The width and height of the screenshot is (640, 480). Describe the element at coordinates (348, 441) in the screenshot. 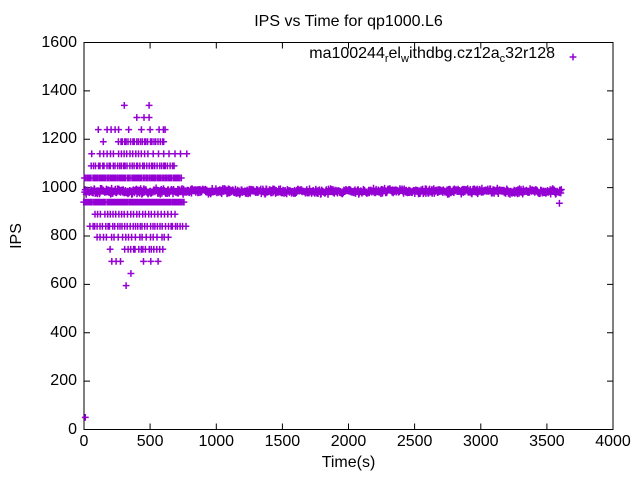

I see `x-tick-label: 2000` at that location.